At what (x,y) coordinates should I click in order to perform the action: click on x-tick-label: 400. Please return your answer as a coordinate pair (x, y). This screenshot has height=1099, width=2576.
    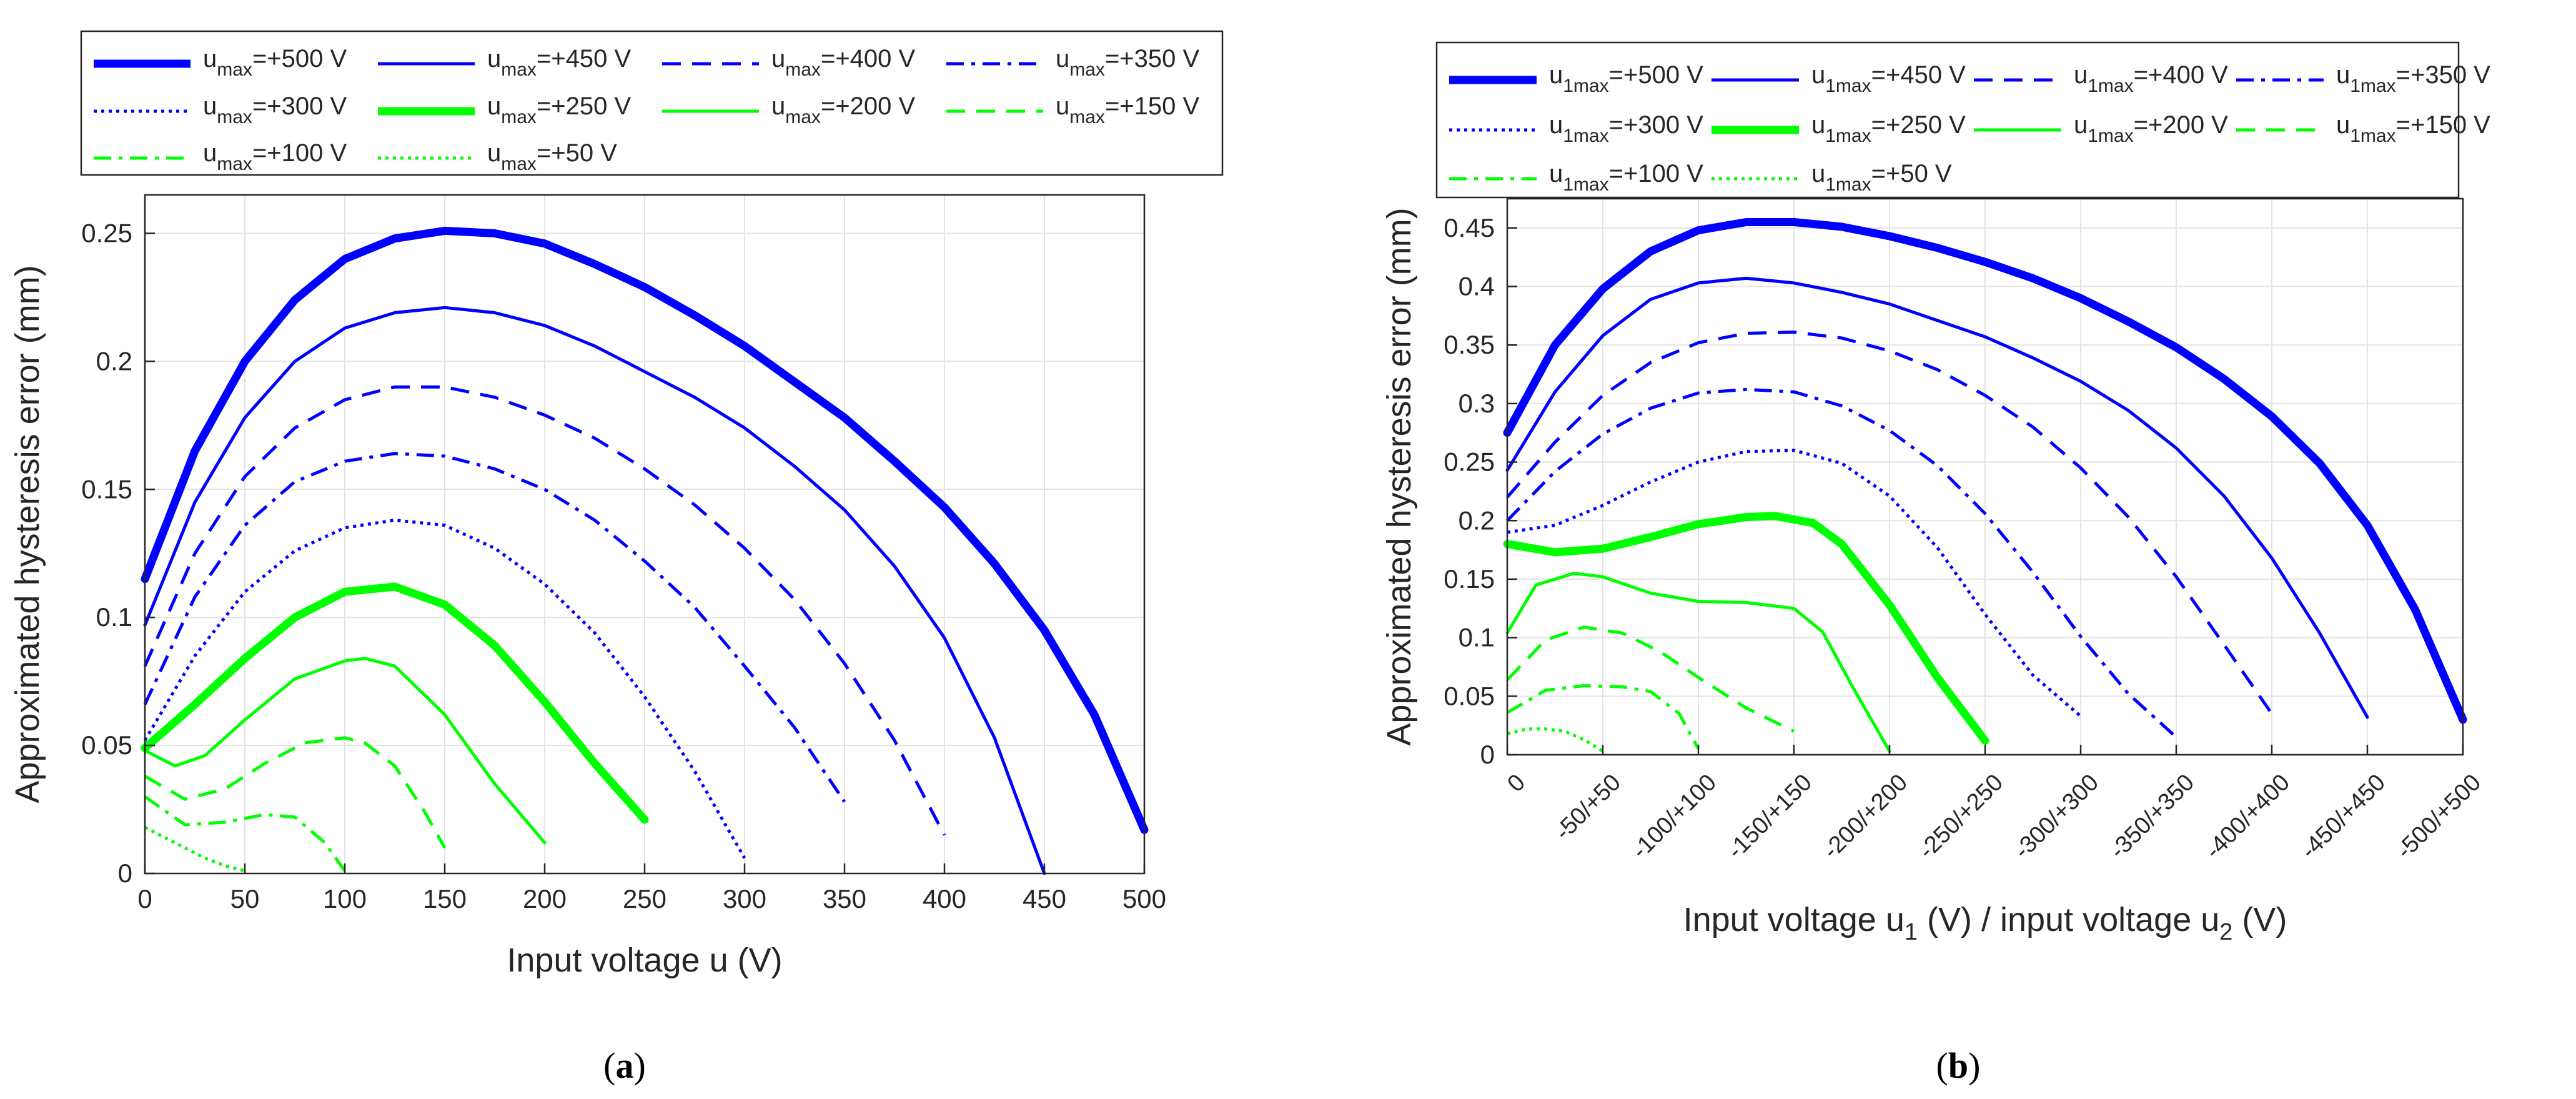
    Looking at the image, I should click on (944, 898).